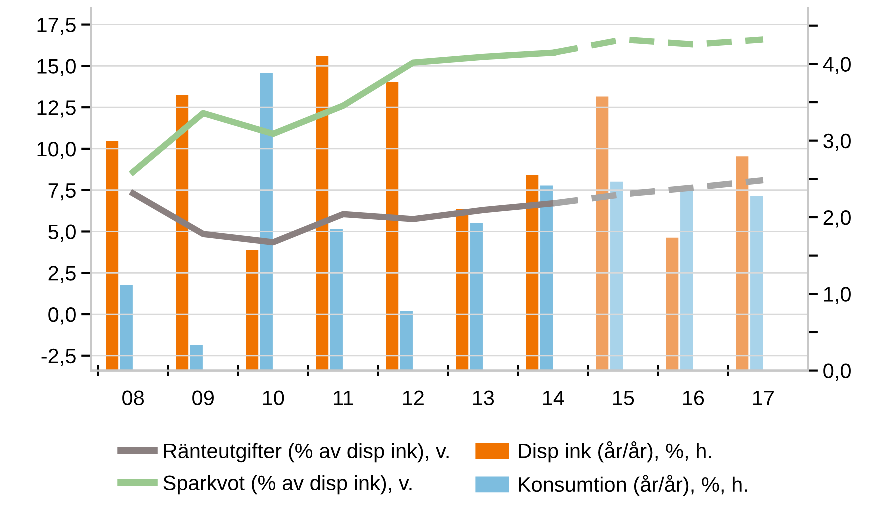 This screenshot has height=515, width=870. I want to click on x-tick-label: 09, so click(203, 398).